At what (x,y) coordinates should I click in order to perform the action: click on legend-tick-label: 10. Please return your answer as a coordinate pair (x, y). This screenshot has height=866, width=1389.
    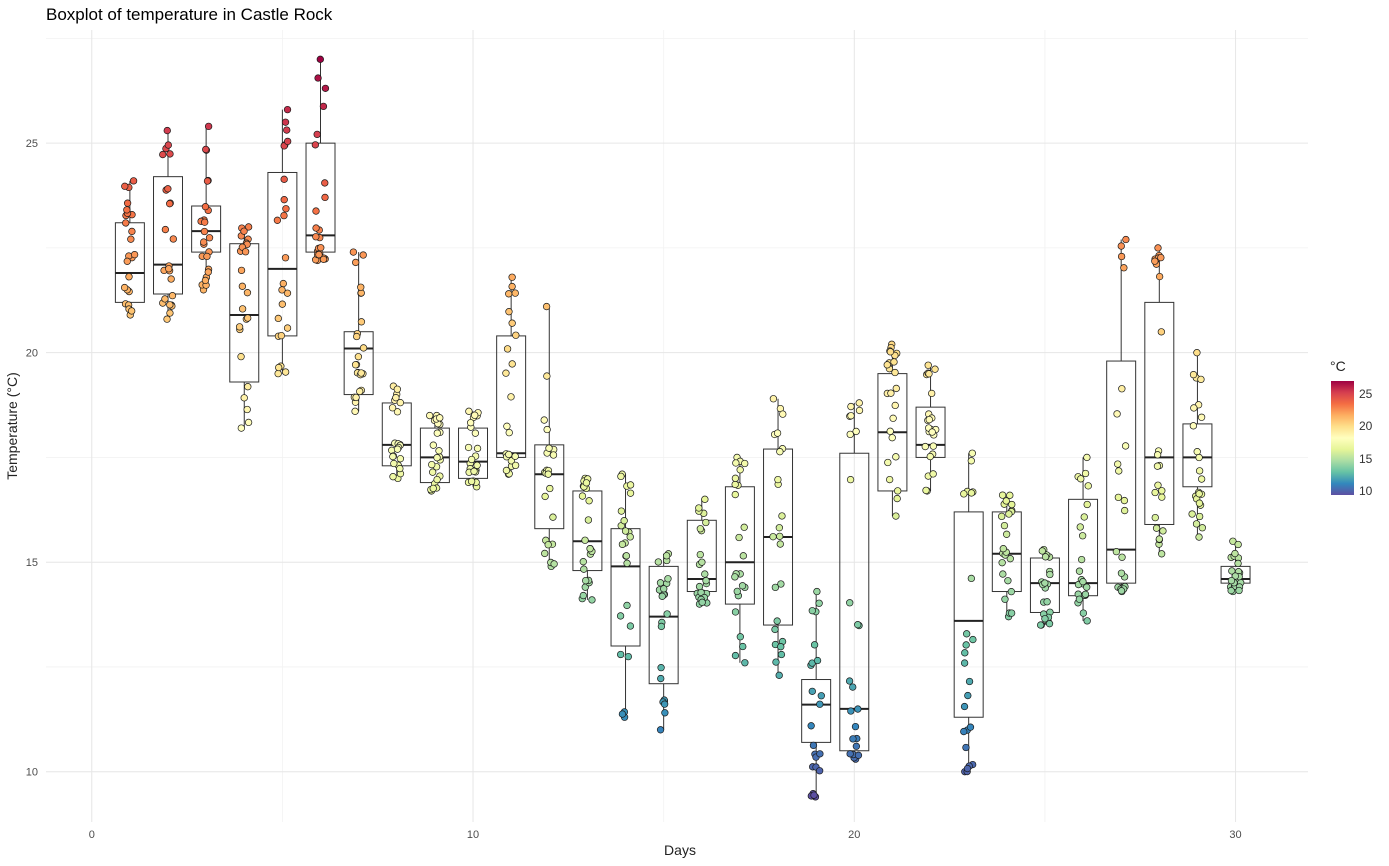
    Looking at the image, I should click on (1366, 491).